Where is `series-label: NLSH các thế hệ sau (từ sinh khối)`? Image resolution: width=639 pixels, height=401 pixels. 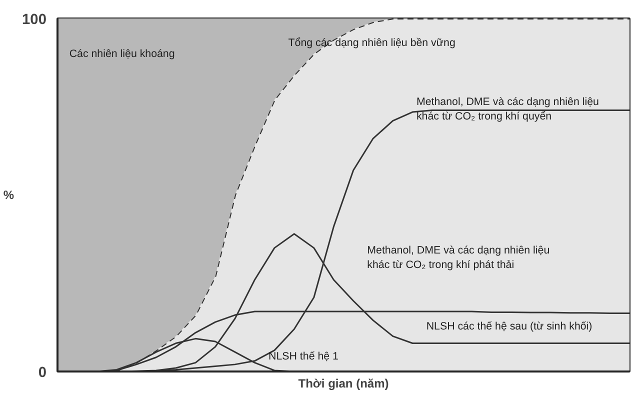
series-label: NLSH các thế hệ sau (từ sinh khối) is located at coordinates (509, 326).